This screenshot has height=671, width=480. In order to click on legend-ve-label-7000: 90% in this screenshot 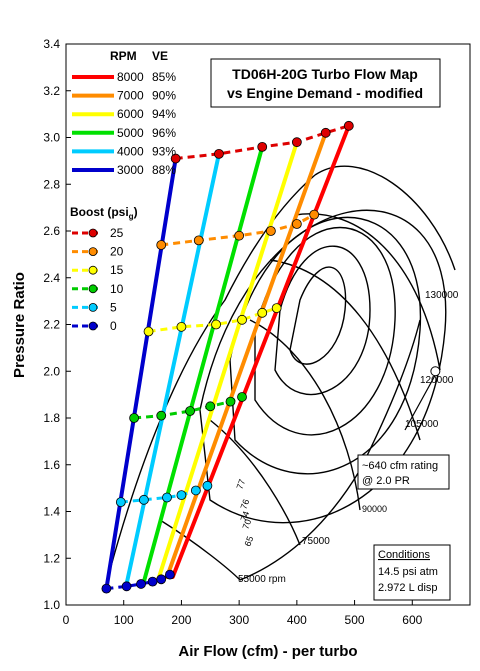, I will do `click(164, 96)`.